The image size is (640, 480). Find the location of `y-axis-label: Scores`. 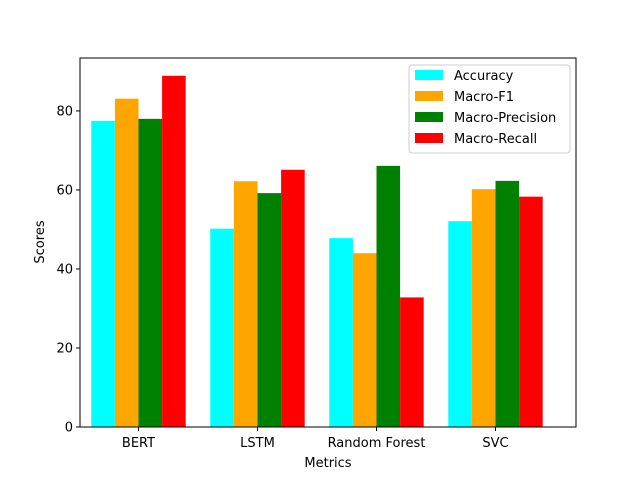

y-axis-label: Scores is located at coordinates (40, 241).